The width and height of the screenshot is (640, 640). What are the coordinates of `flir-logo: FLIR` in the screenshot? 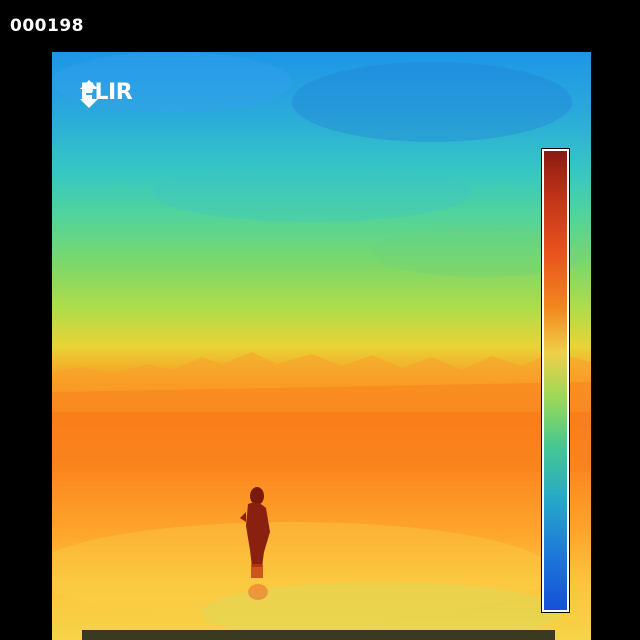 It's located at (106, 94).